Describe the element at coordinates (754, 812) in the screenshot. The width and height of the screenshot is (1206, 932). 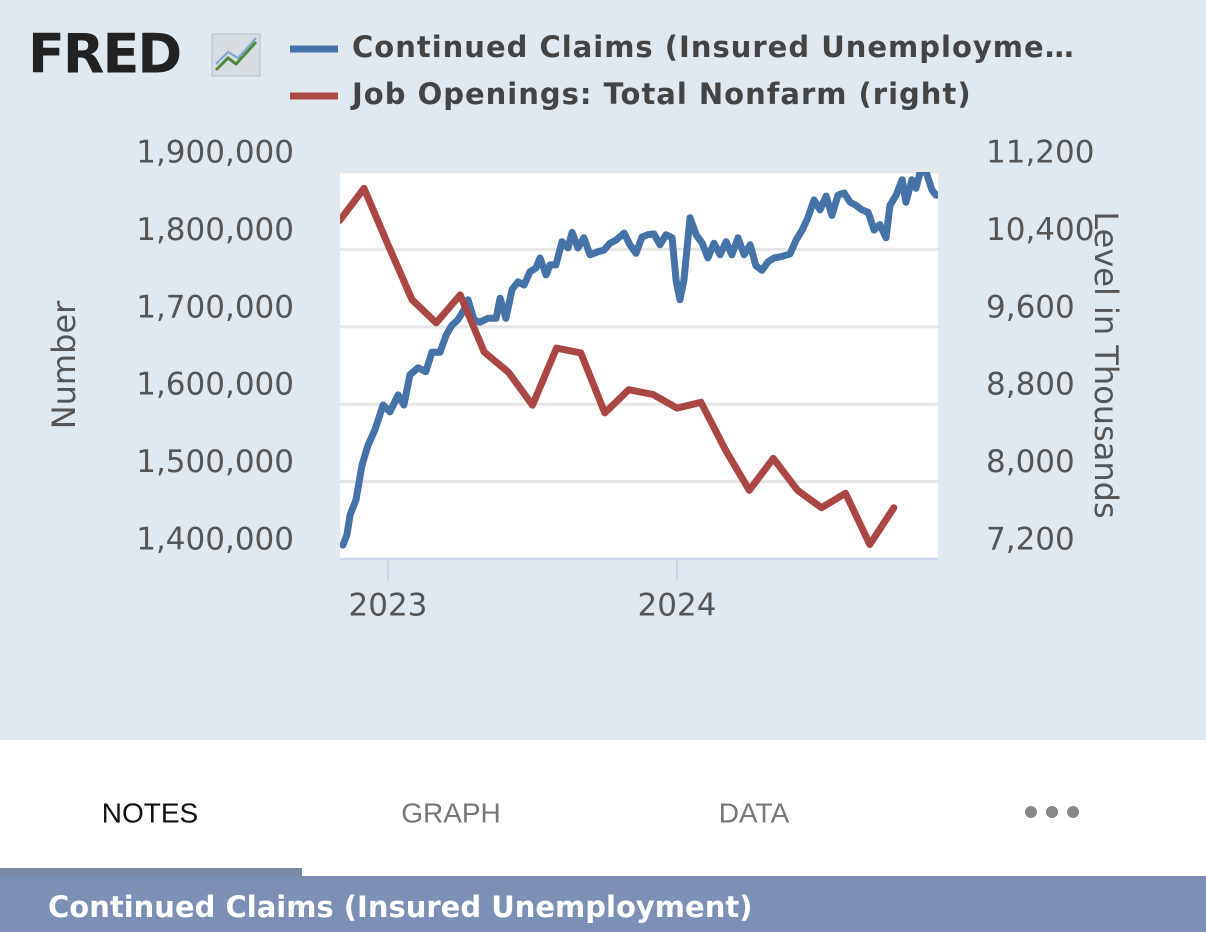
I see `tab-data: DATA` at that location.